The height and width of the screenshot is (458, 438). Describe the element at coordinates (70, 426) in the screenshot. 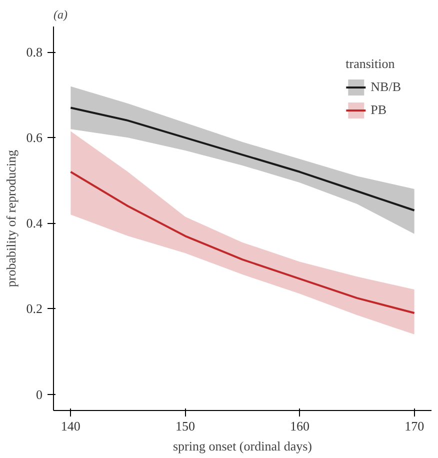

I see `x-tick-label: 140` at that location.